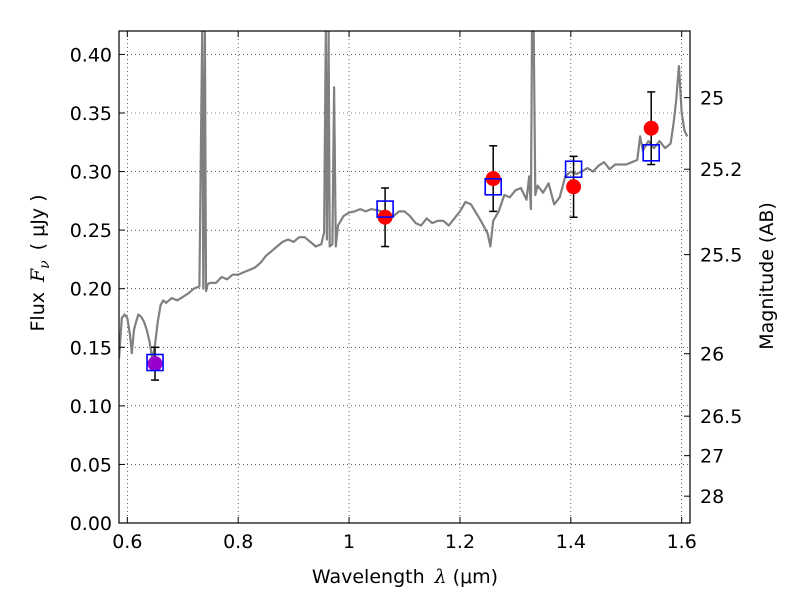 The image size is (800, 600). What do you see at coordinates (91, 524) in the screenshot?
I see `y-tick-label: 0.00` at bounding box center [91, 524].